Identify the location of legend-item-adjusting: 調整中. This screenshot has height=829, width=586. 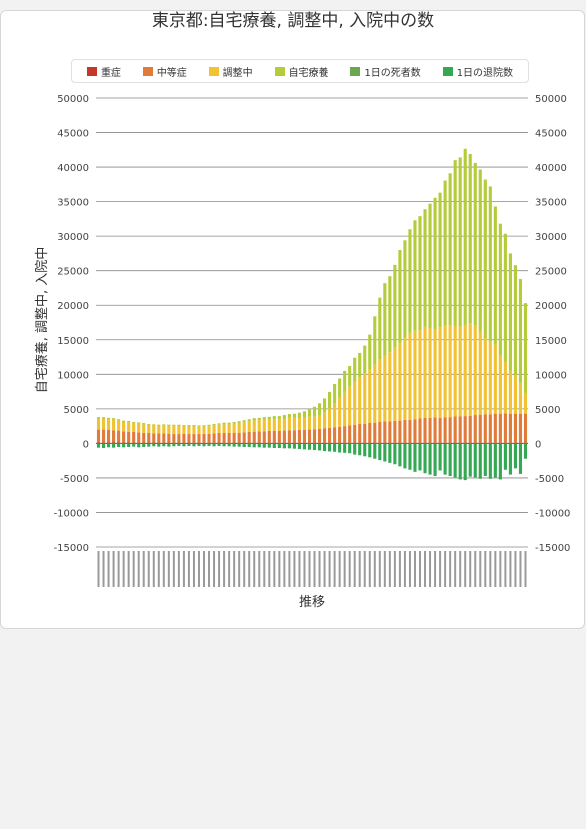
(230, 71).